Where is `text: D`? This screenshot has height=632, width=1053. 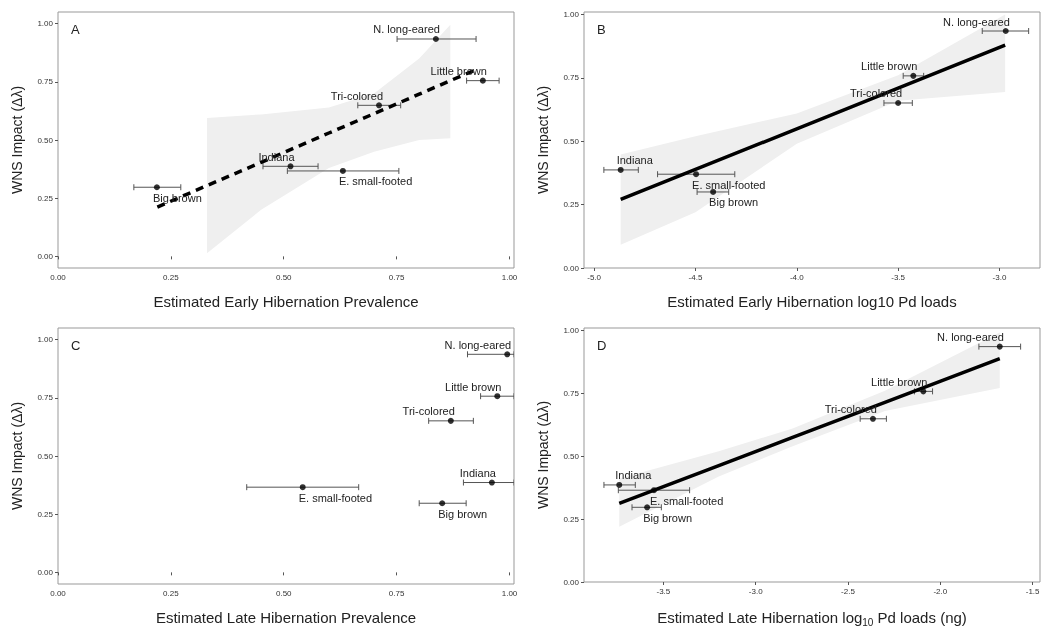
text: D is located at coordinates (602, 345).